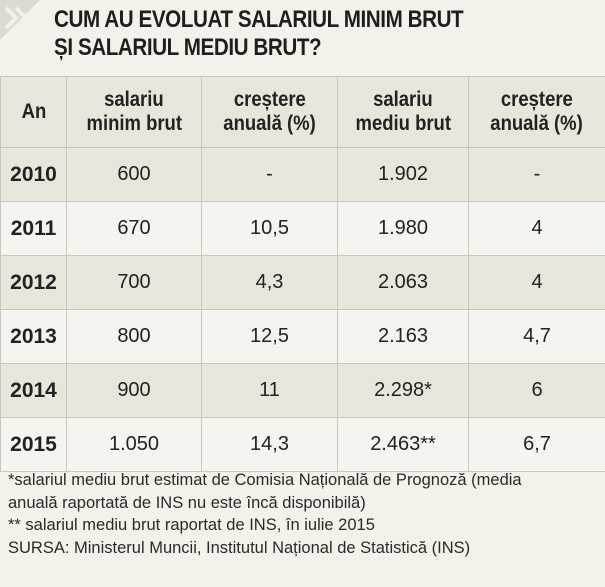 Image resolution: width=605 pixels, height=587 pixels. Describe the element at coordinates (536, 444) in the screenshot. I see `cell-avg-growth: 6,7` at that location.